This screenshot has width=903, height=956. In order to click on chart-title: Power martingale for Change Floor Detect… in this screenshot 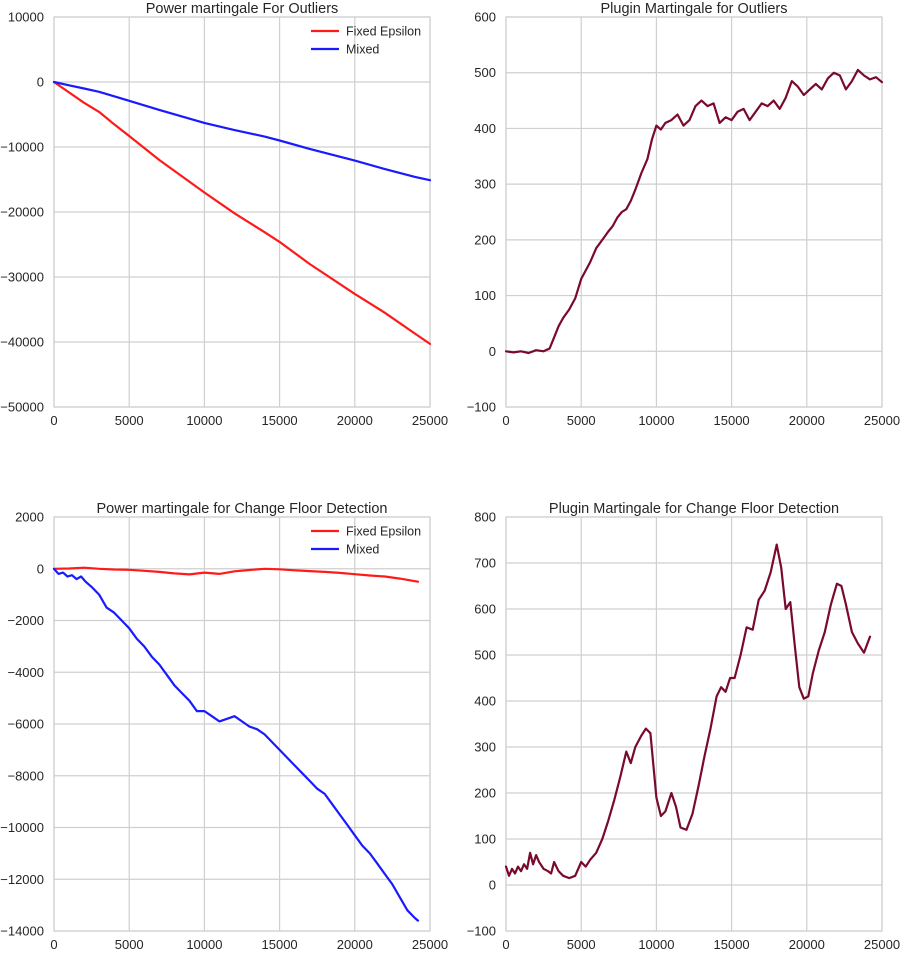, I will do `click(242, 509)`.